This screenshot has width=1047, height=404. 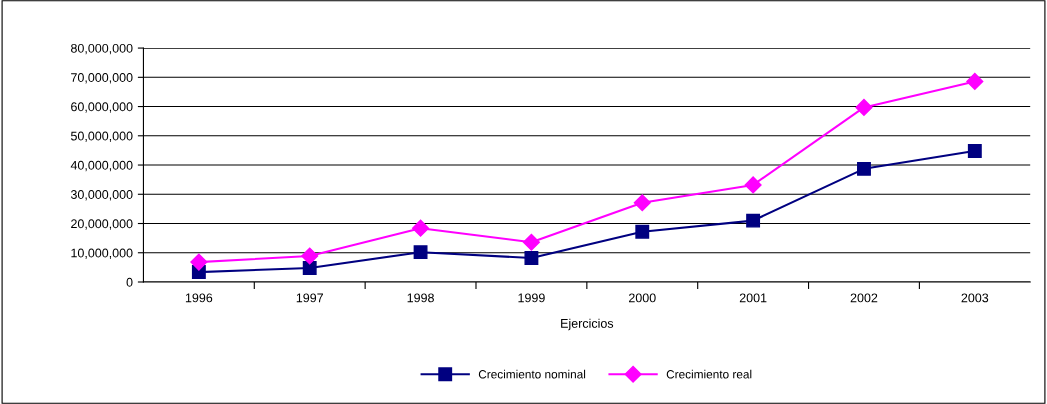 What do you see at coordinates (642, 298) in the screenshot?
I see `x-tick-label: 2000` at bounding box center [642, 298].